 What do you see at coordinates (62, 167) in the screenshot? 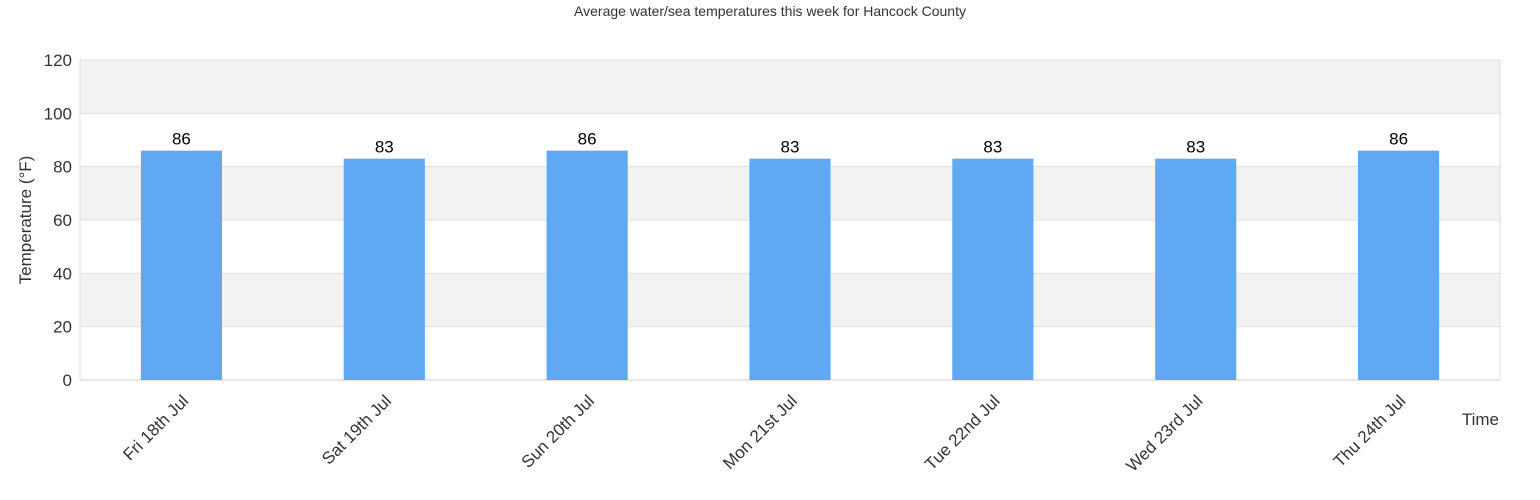
I see `y-tick-label: 80` at bounding box center [62, 167].